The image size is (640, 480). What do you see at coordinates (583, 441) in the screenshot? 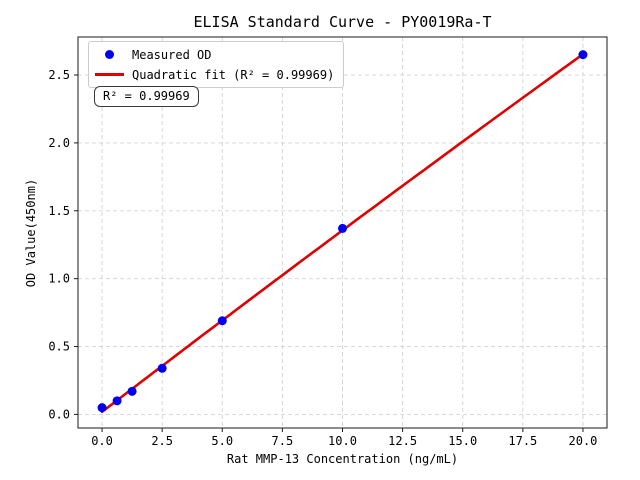
I see `x-tick-label: 20.0` at bounding box center [583, 441].